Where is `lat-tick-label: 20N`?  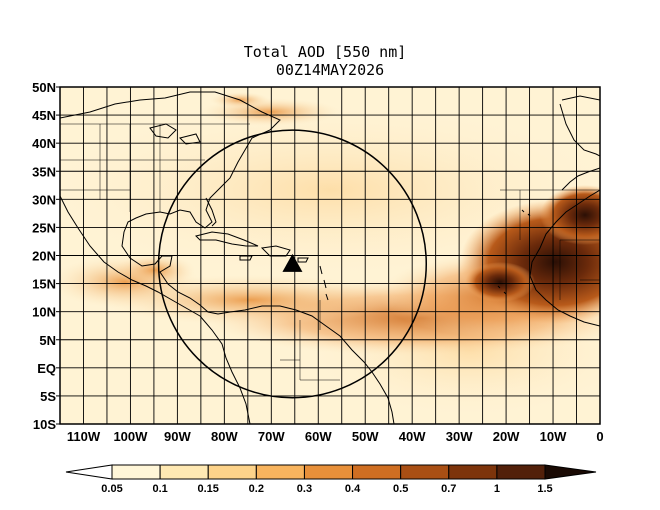 lat-tick-label: 20N is located at coordinates (44, 256).